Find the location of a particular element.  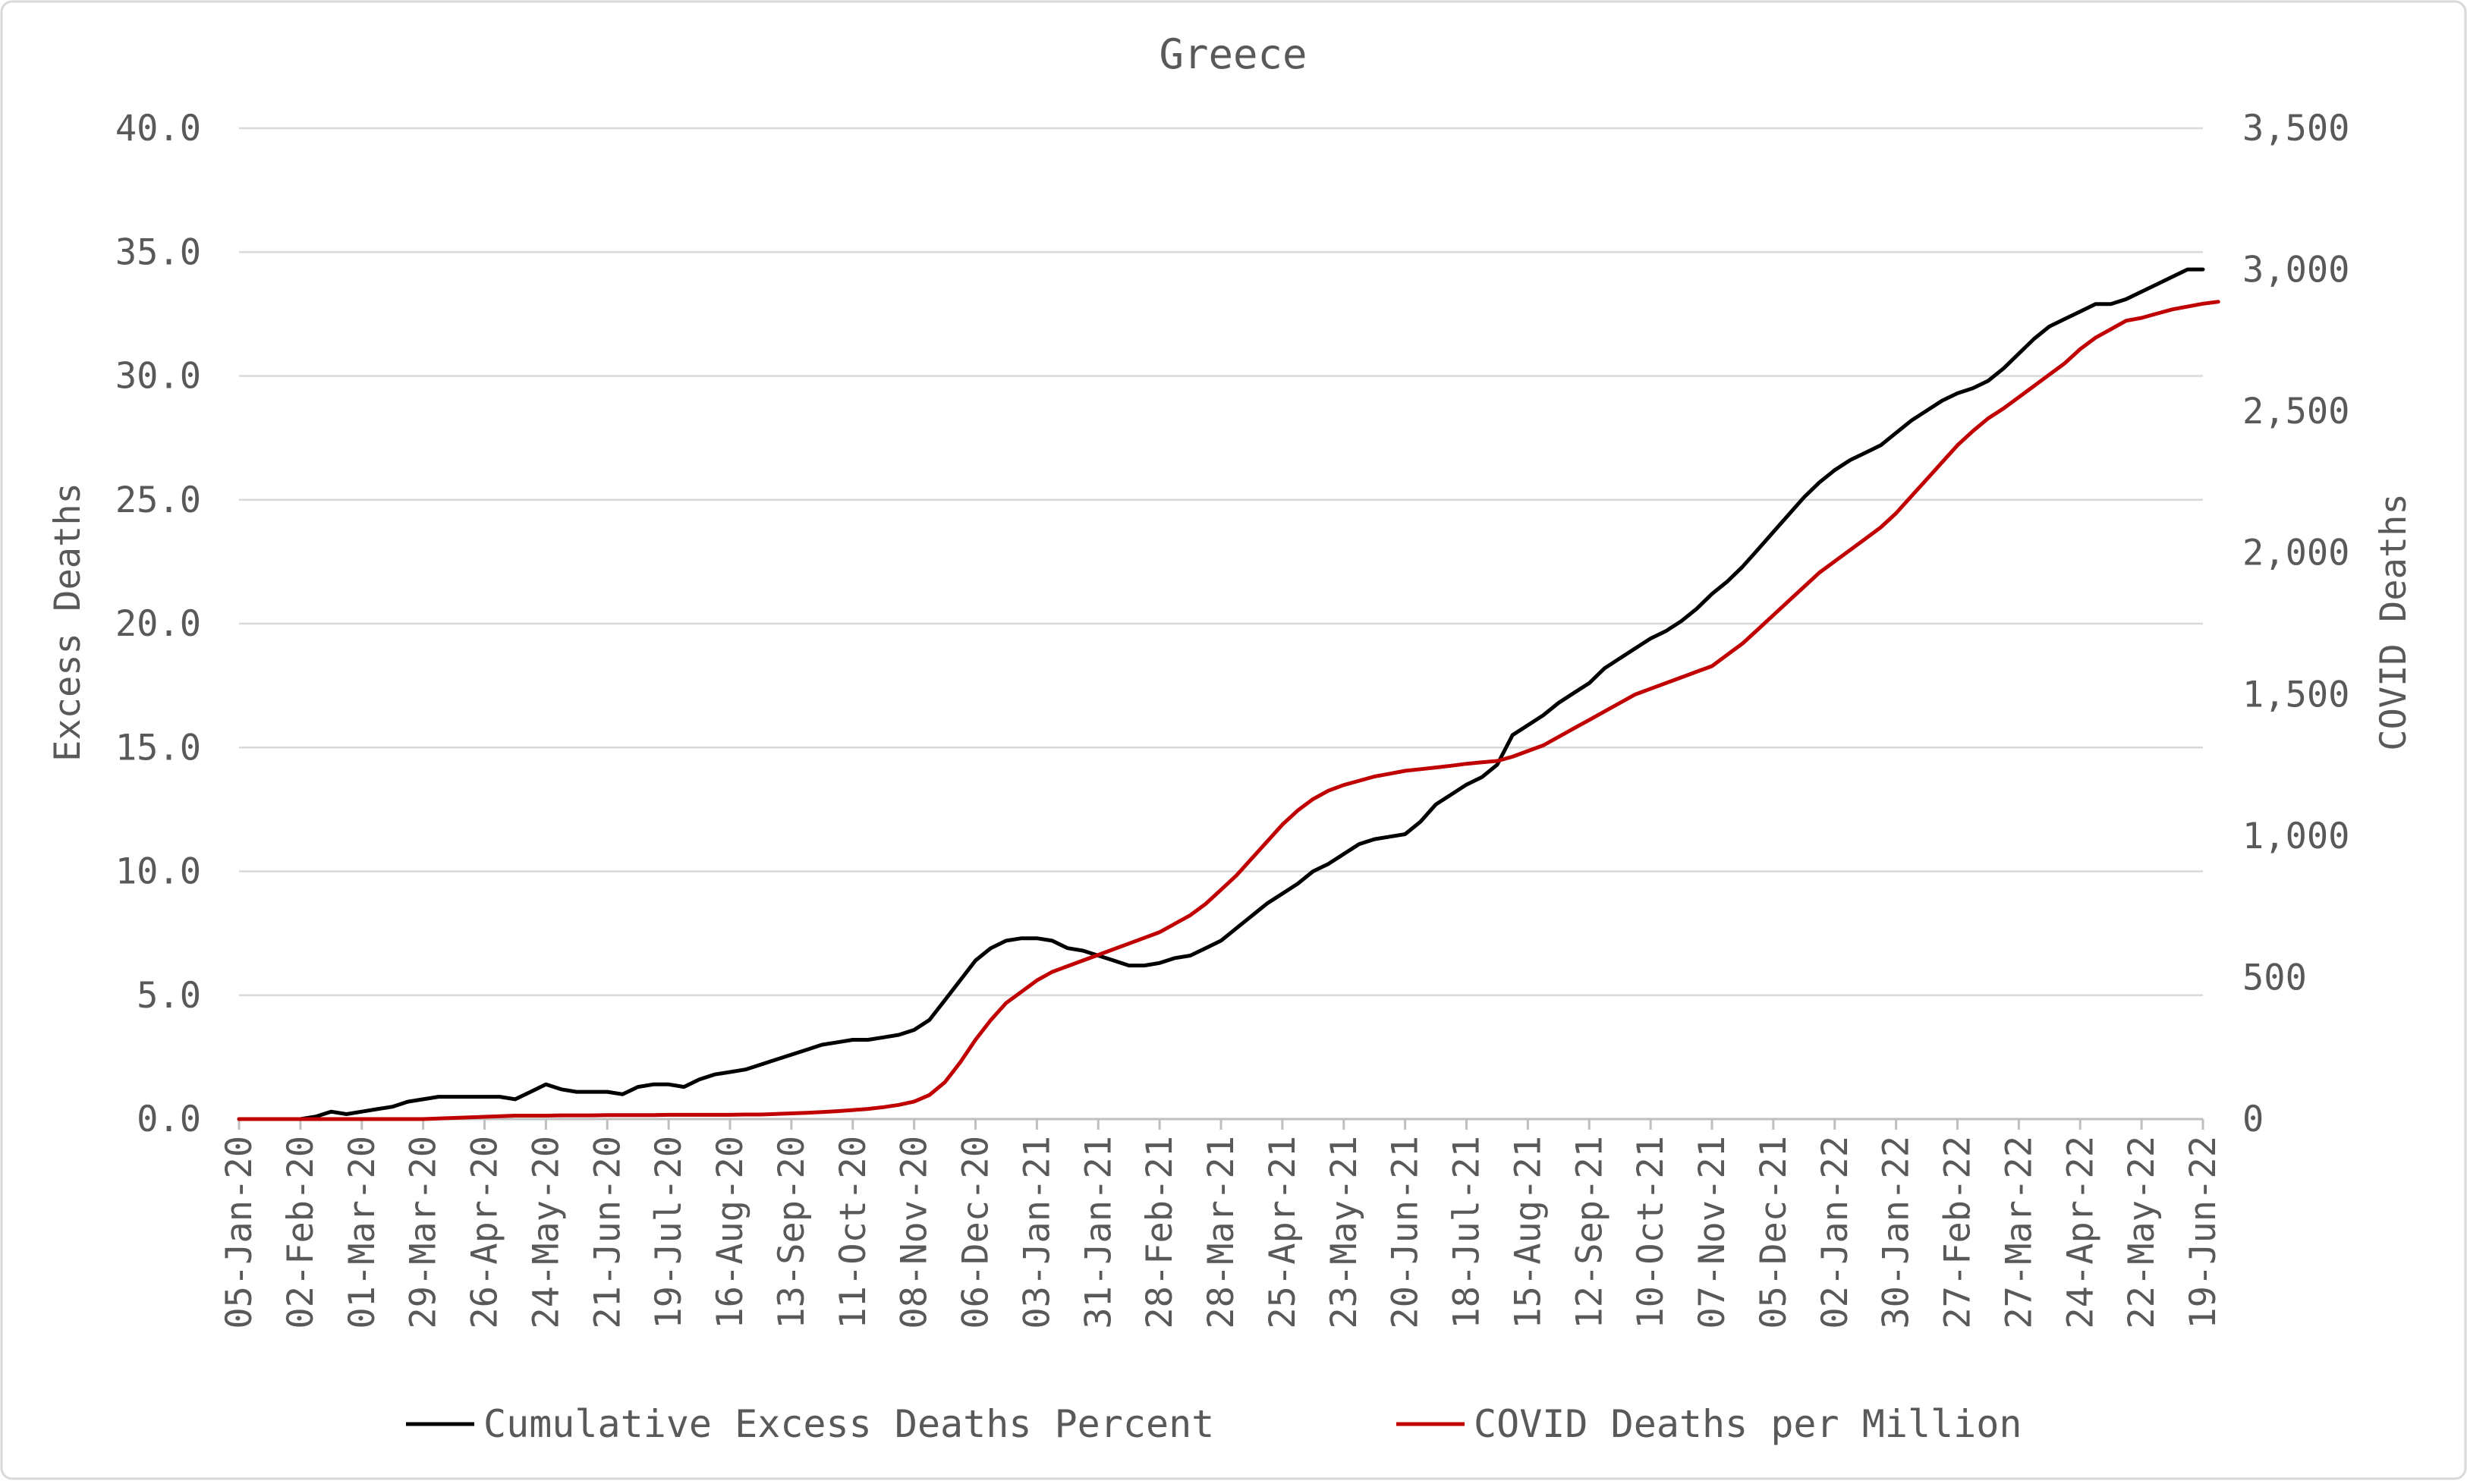

right-tick-label: 2,500 is located at coordinates (2295, 411).